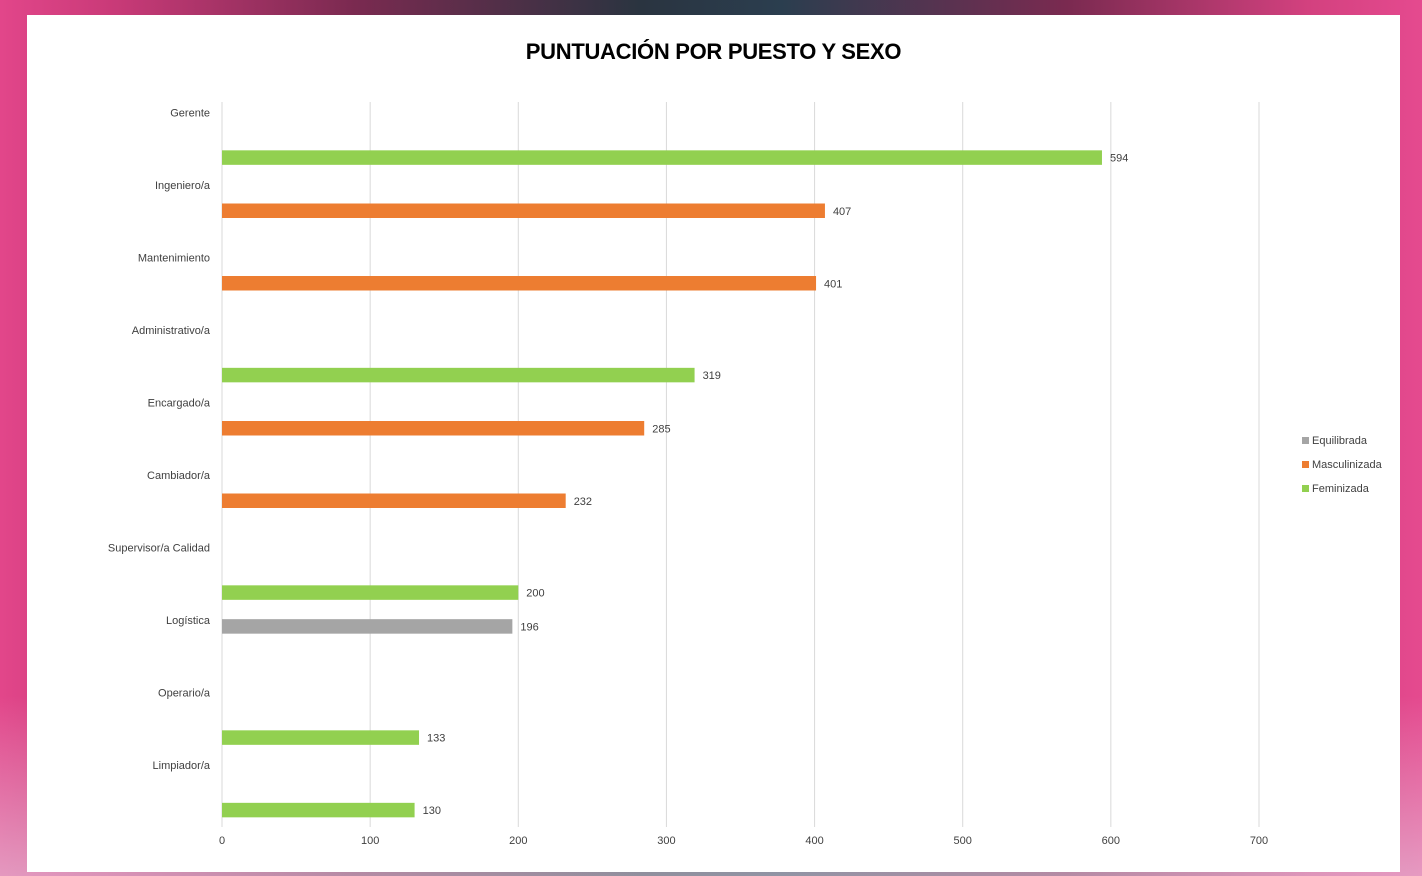 This screenshot has width=1422, height=876. I want to click on category-label: Encargado/a, so click(179, 403).